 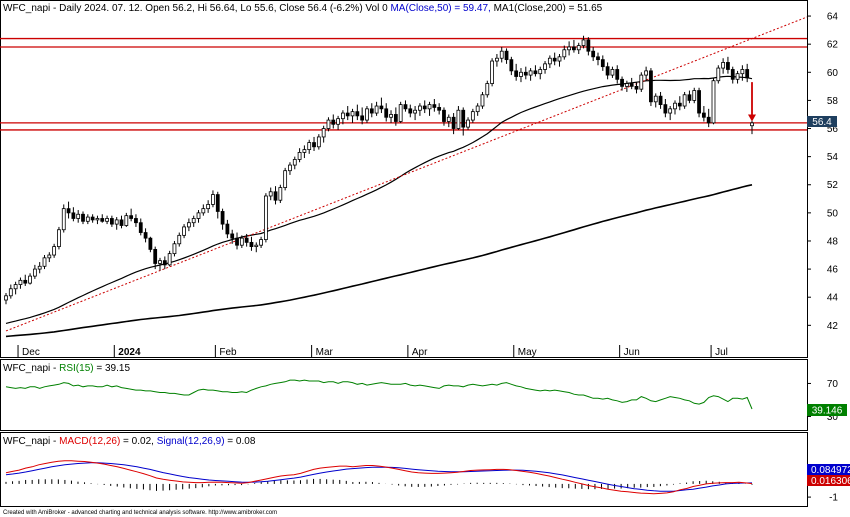 I want to click on date-tick-label: Dec, so click(x=31, y=352).